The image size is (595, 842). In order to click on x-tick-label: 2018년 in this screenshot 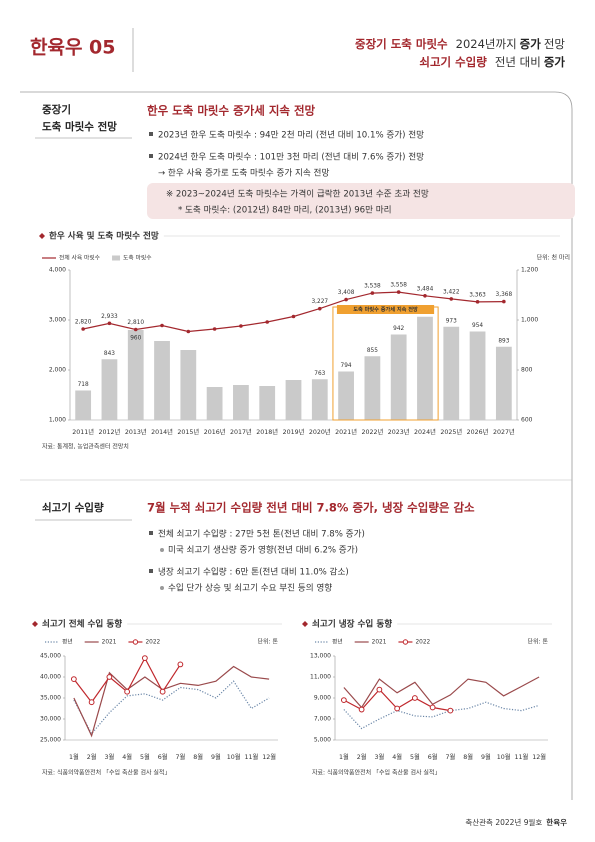, I will do `click(267, 431)`.